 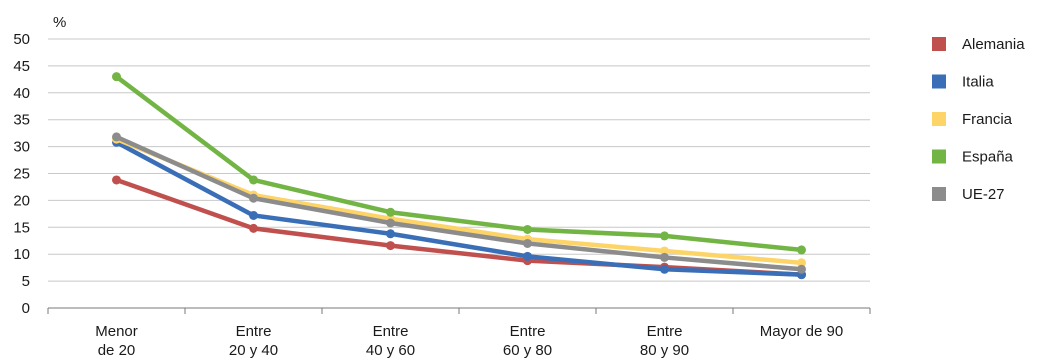 I want to click on y-tick-label: 30, so click(x=21, y=147).